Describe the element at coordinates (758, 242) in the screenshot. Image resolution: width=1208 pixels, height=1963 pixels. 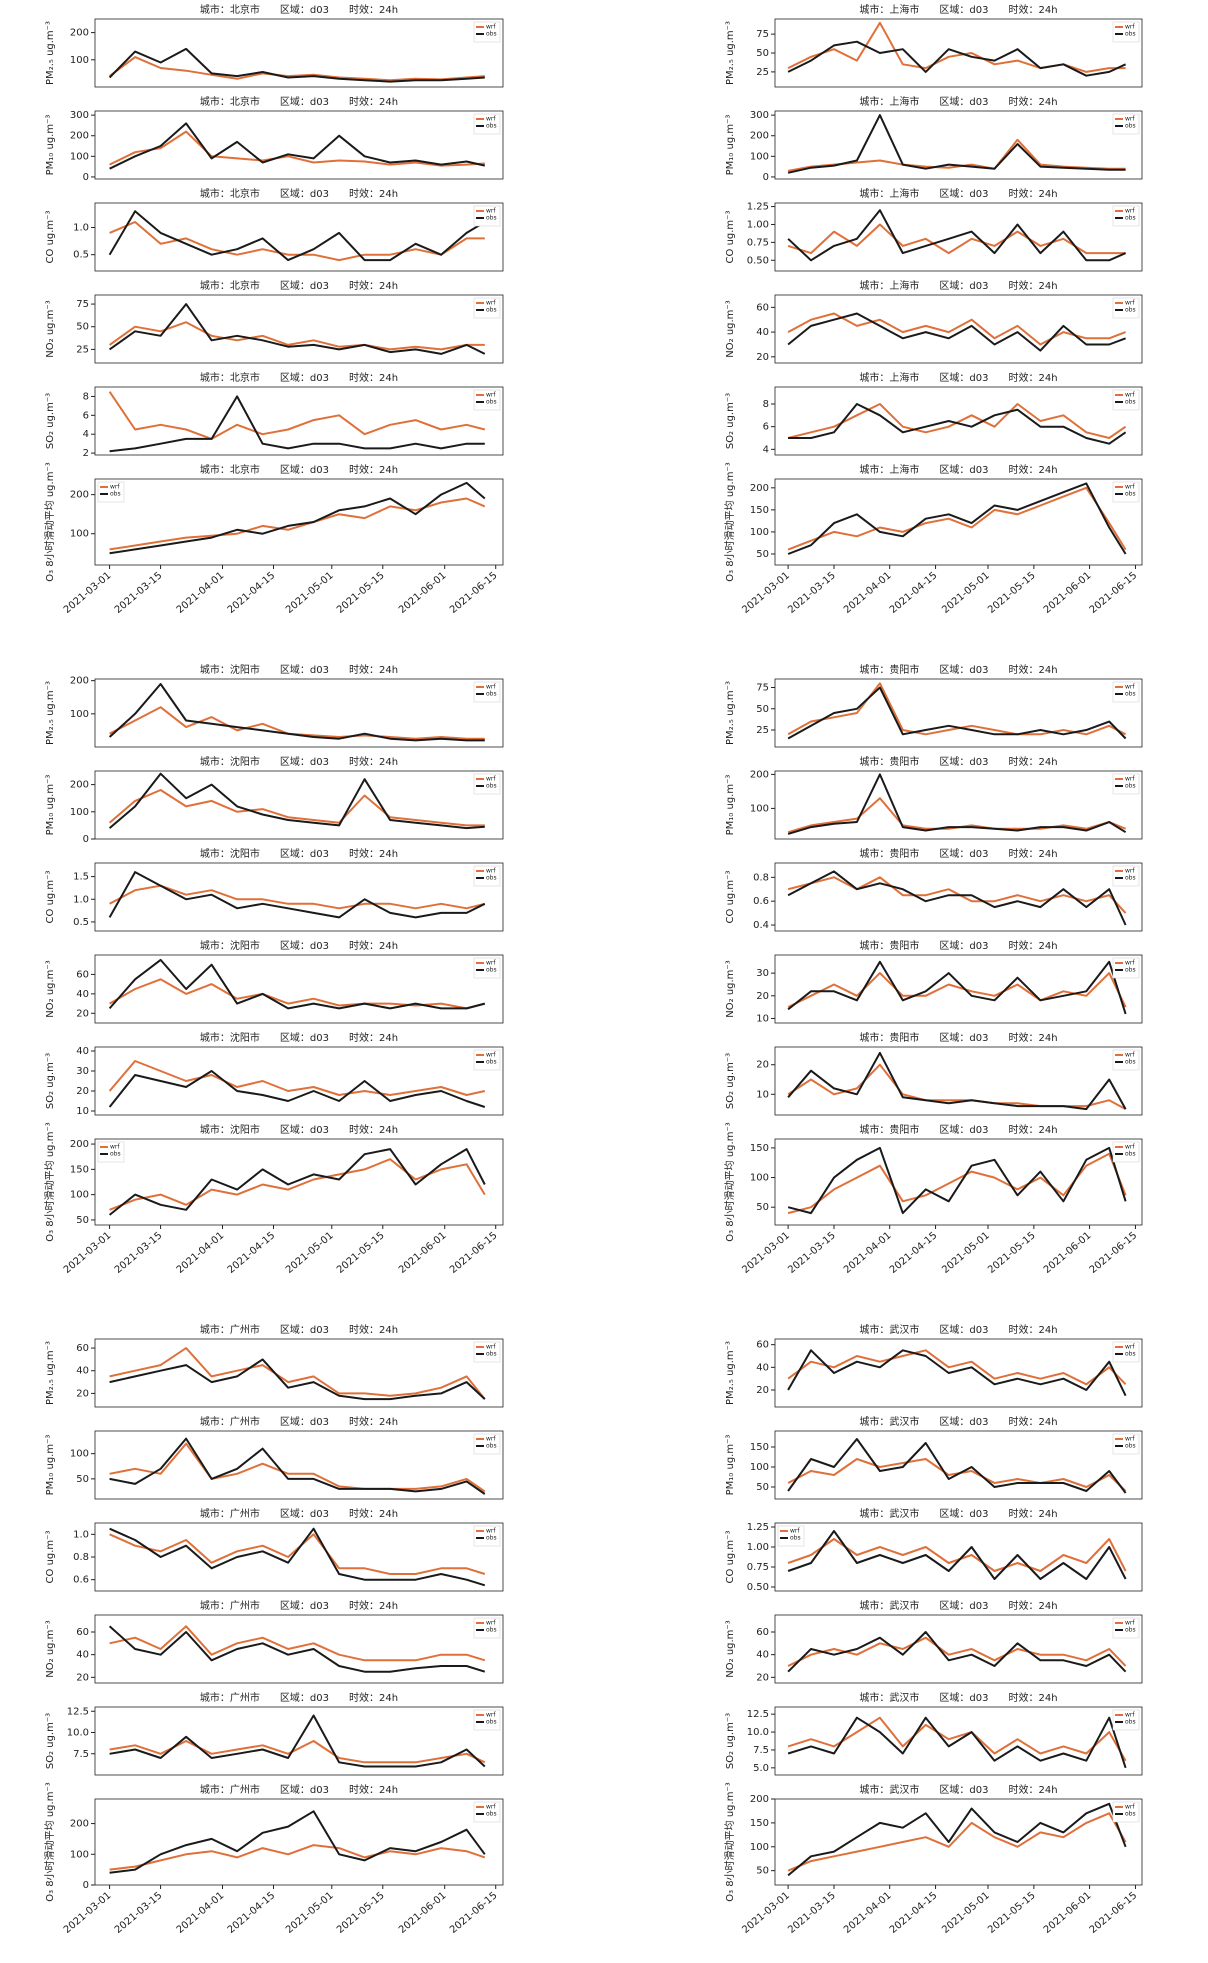
I see `y-tick-label: 0.75` at that location.